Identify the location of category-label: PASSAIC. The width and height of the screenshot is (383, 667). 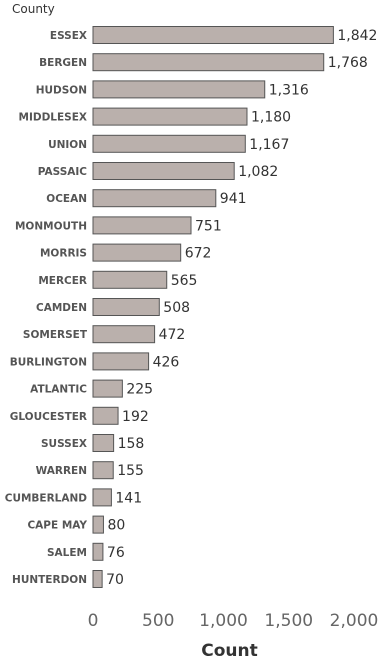
(63, 172).